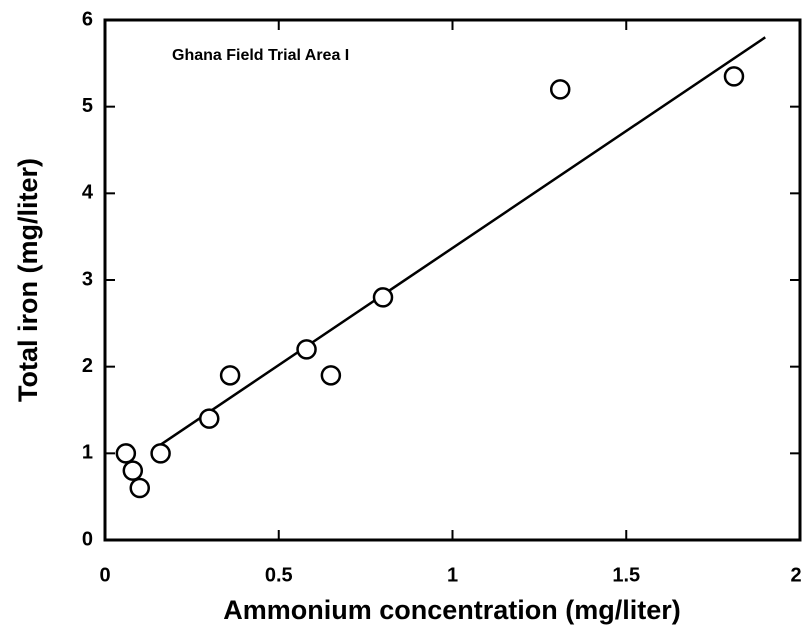 Image resolution: width=812 pixels, height=641 pixels. Describe the element at coordinates (626, 575) in the screenshot. I see `x-tick-label: 1.5` at that location.